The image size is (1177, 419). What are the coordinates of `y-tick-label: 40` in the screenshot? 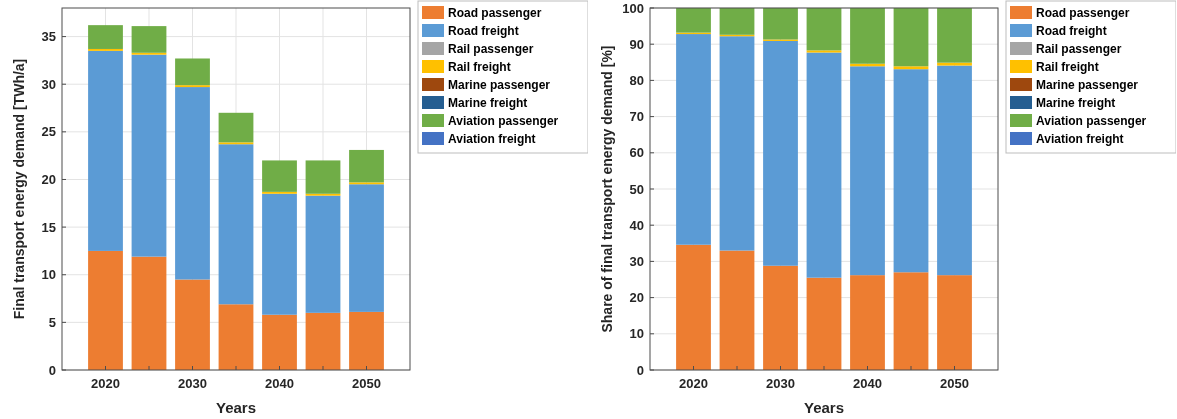 It's located at (636, 225).